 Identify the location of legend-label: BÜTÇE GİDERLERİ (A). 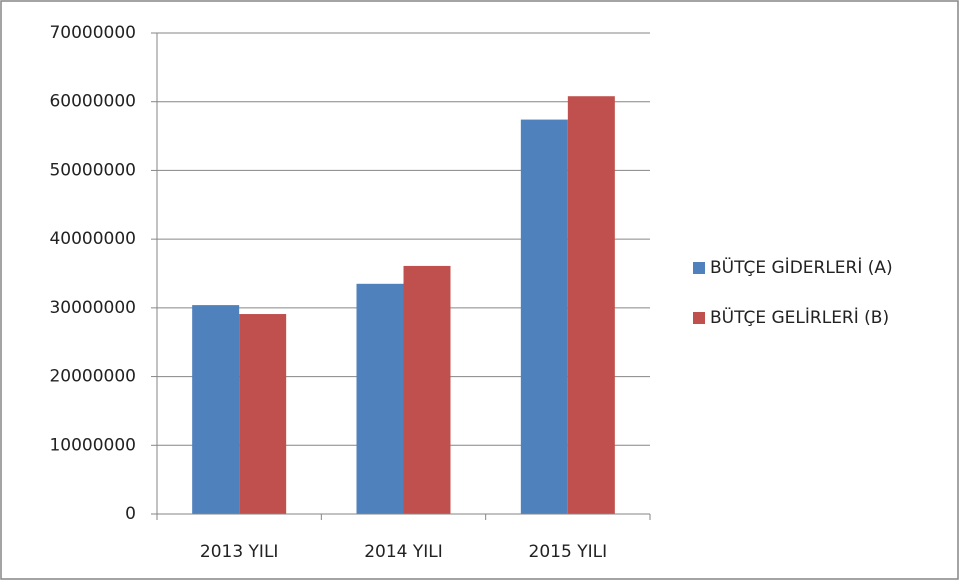
(801, 267).